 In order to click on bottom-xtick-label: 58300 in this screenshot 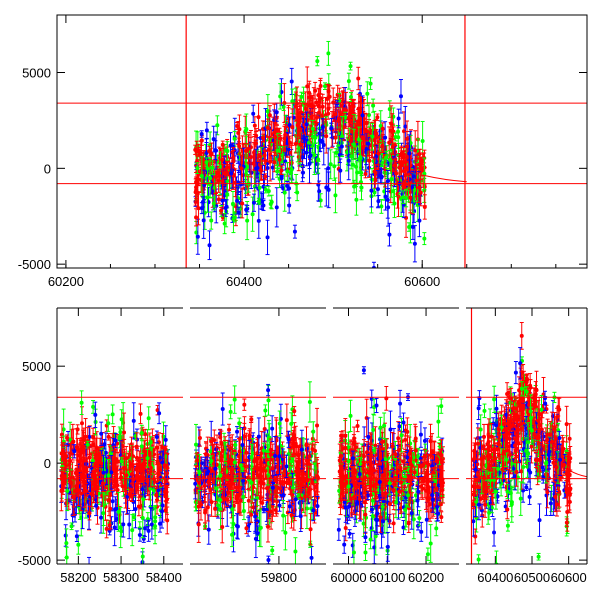, I will do `click(121, 577)`.